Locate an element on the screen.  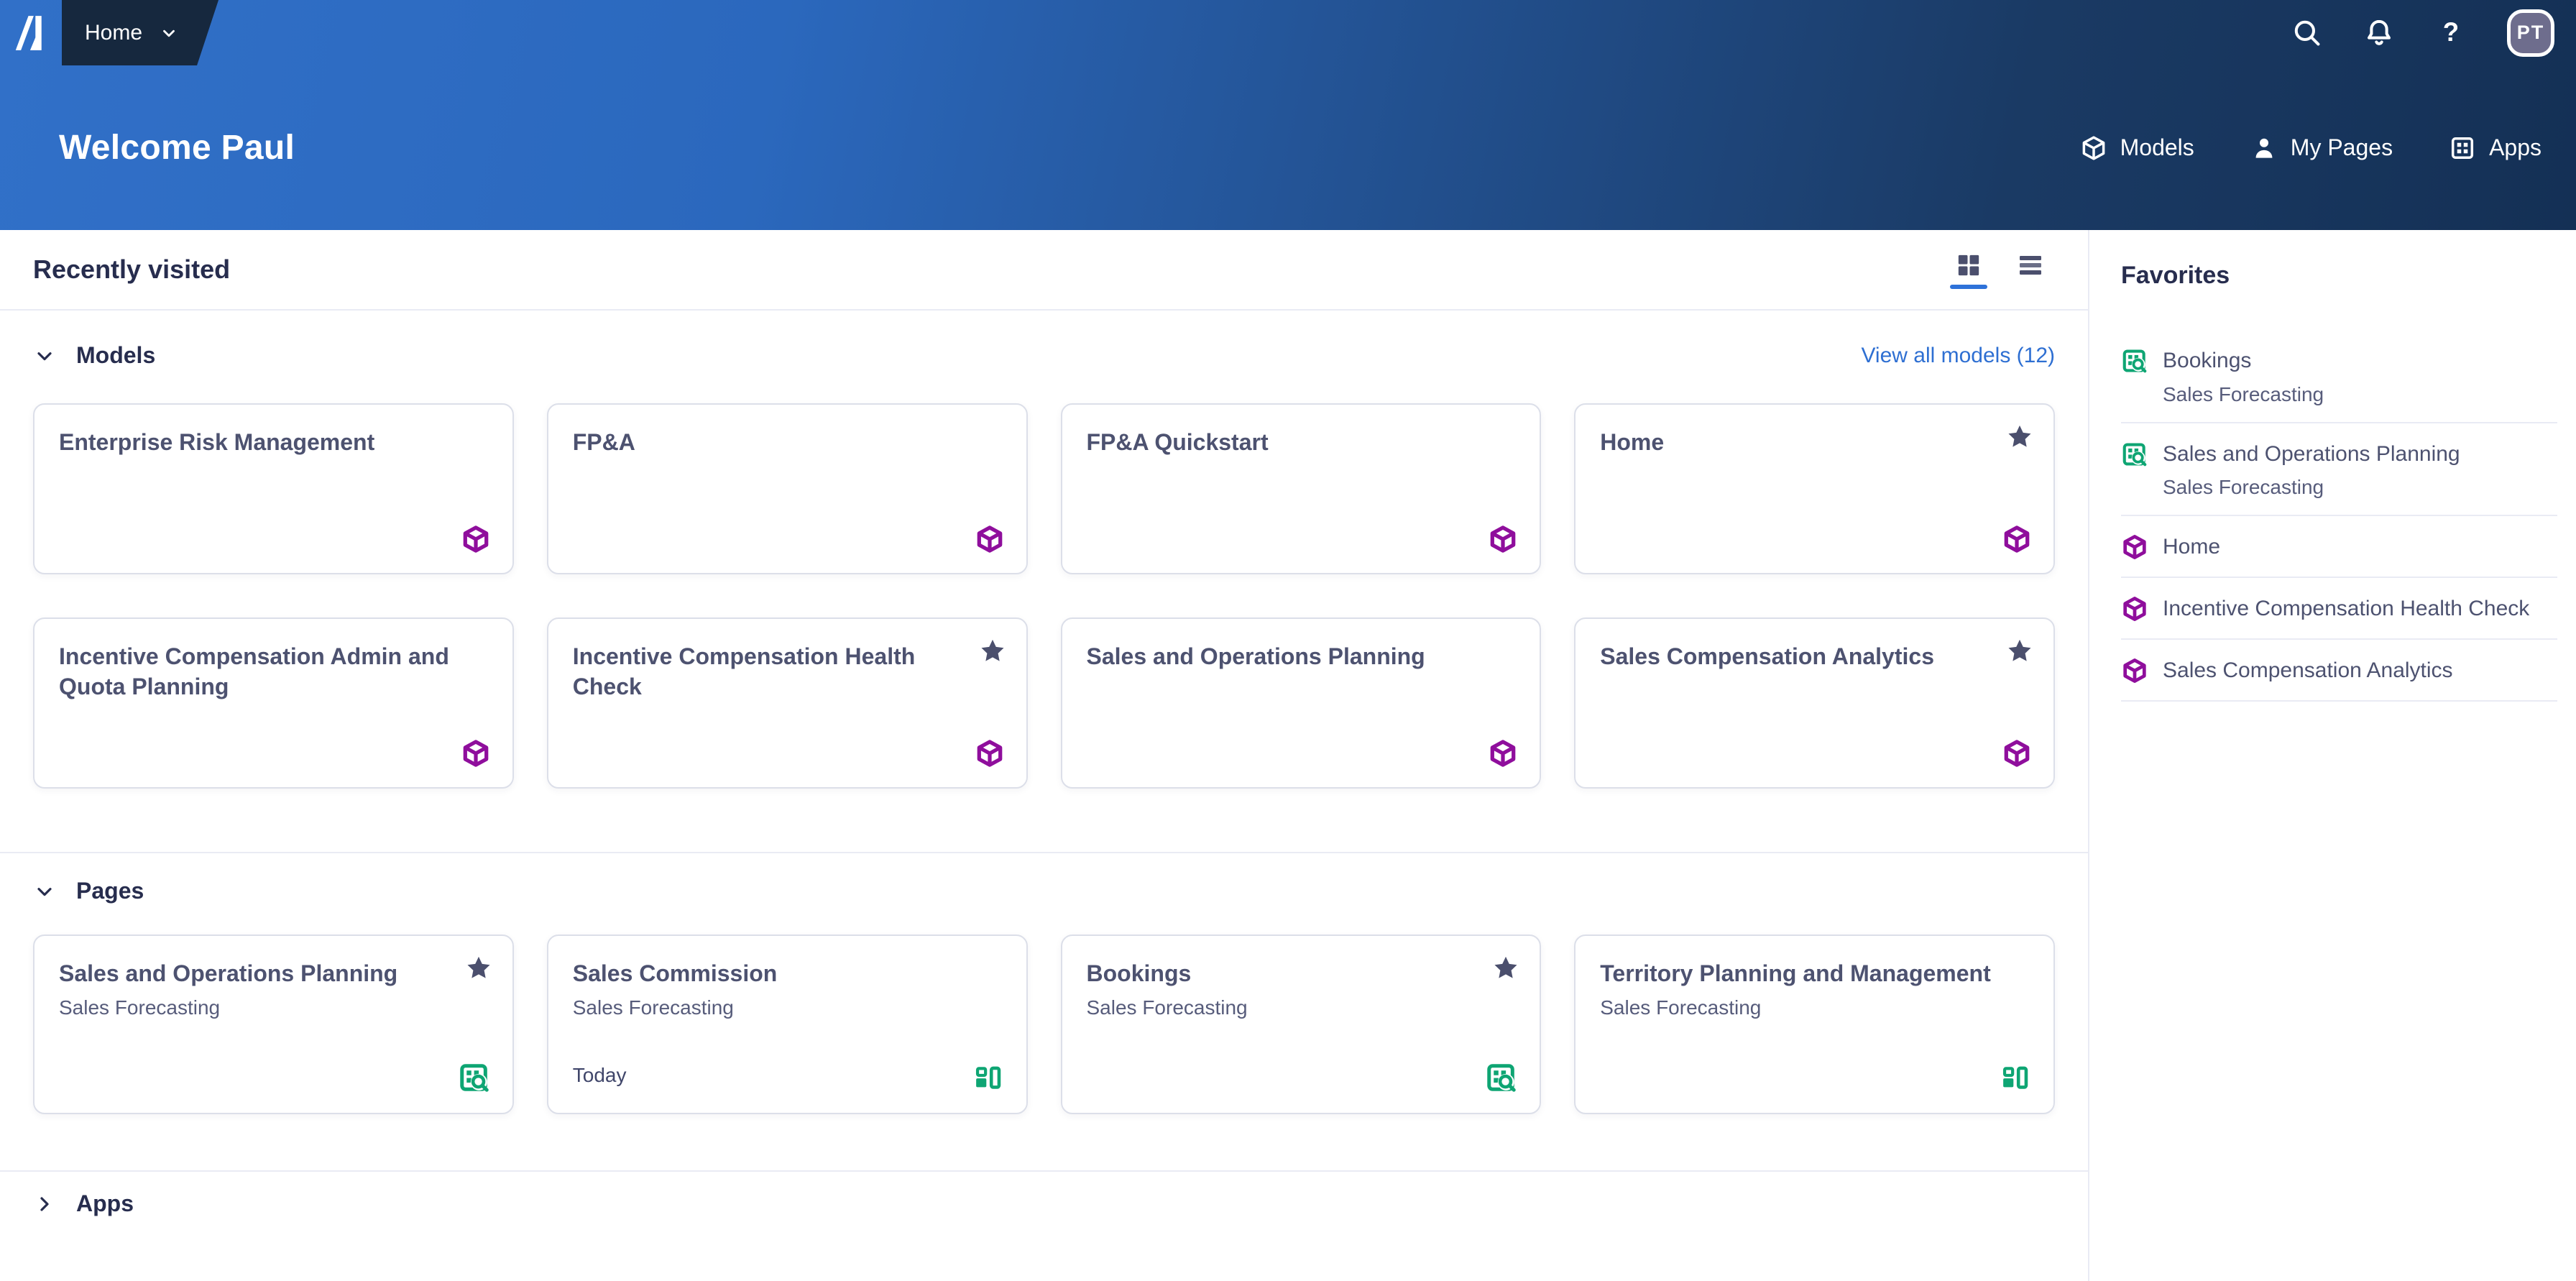
help-icon: ? is located at coordinates (2451, 33).